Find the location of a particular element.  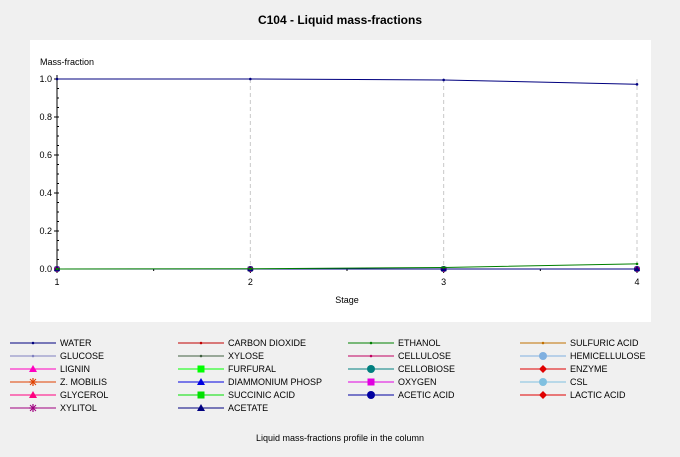

legend-marker-xylitol is located at coordinates (33, 408).